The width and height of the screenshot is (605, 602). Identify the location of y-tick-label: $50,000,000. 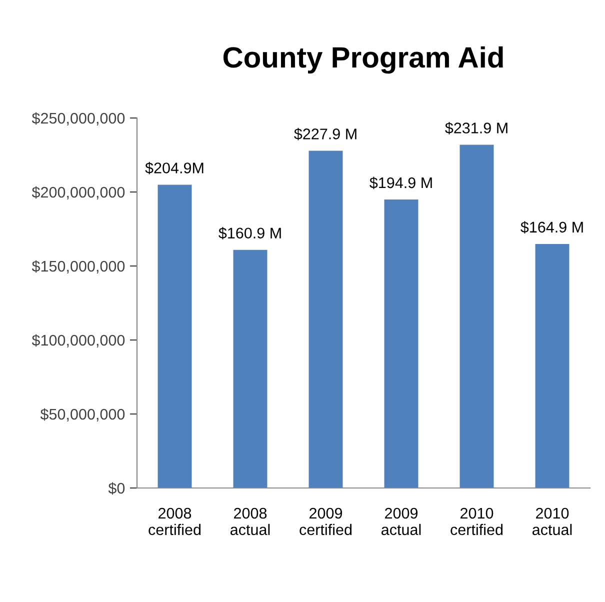
(82, 415).